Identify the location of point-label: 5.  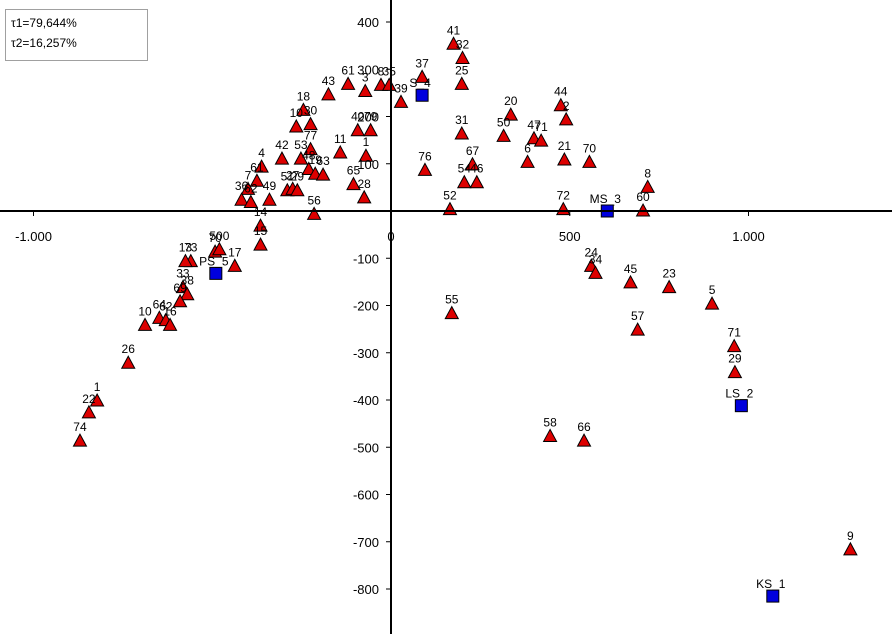
(712, 290).